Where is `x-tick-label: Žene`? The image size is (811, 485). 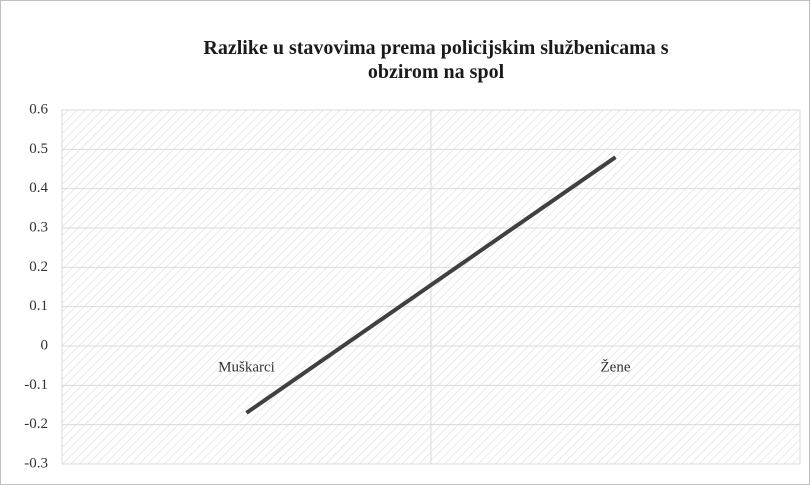
x-tick-label: Žene is located at coordinates (616, 366).